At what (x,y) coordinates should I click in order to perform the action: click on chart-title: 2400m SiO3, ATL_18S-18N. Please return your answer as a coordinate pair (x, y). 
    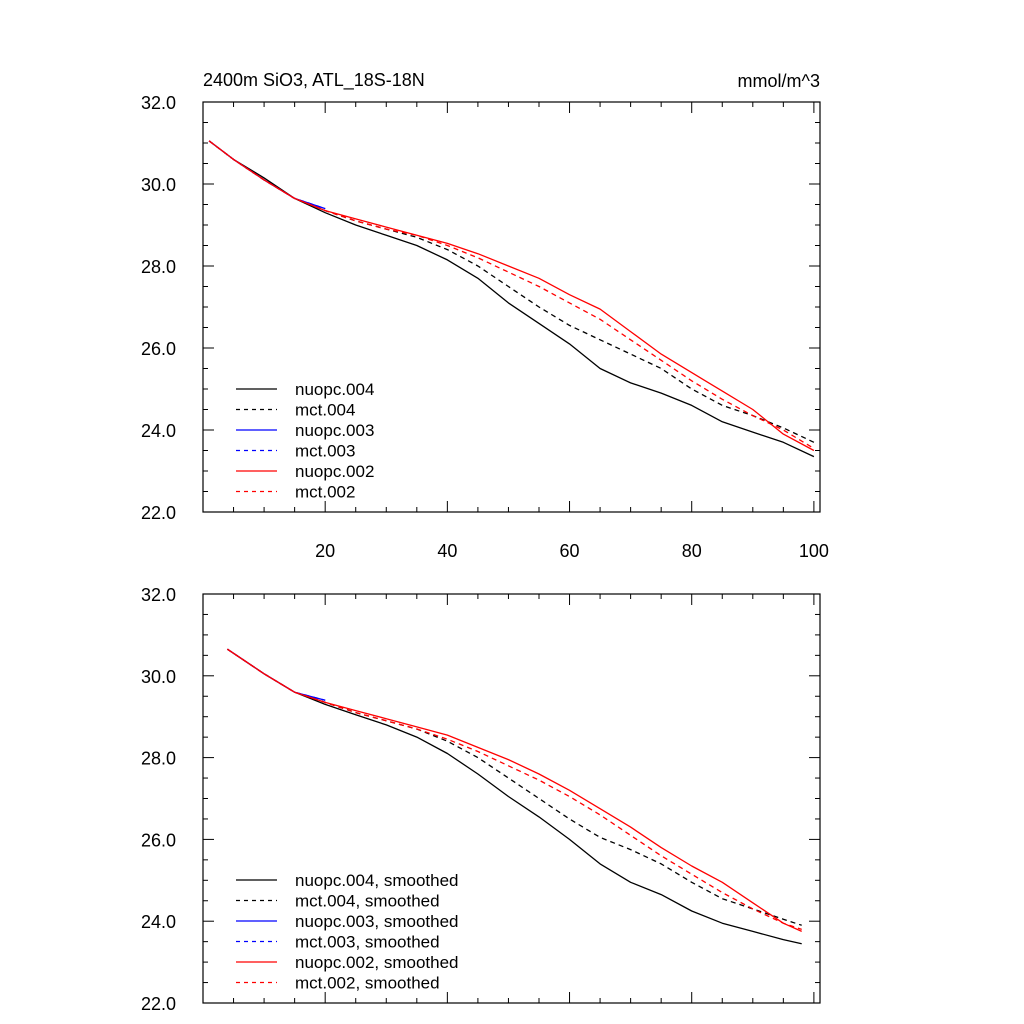
    Looking at the image, I should click on (314, 80).